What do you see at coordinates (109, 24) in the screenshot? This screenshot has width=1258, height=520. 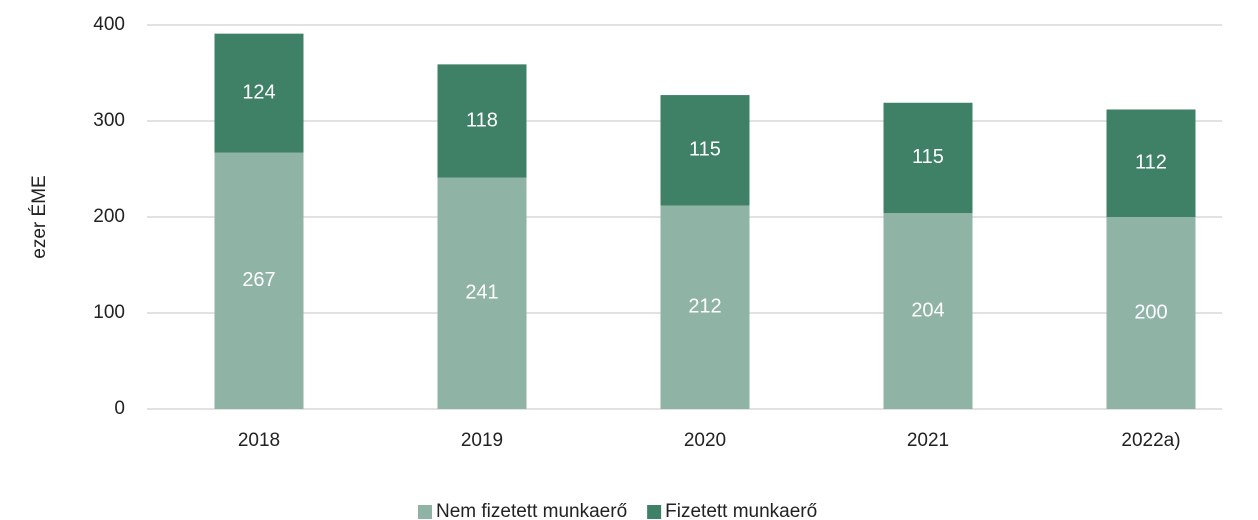 I see `y-tick-label: 400` at bounding box center [109, 24].